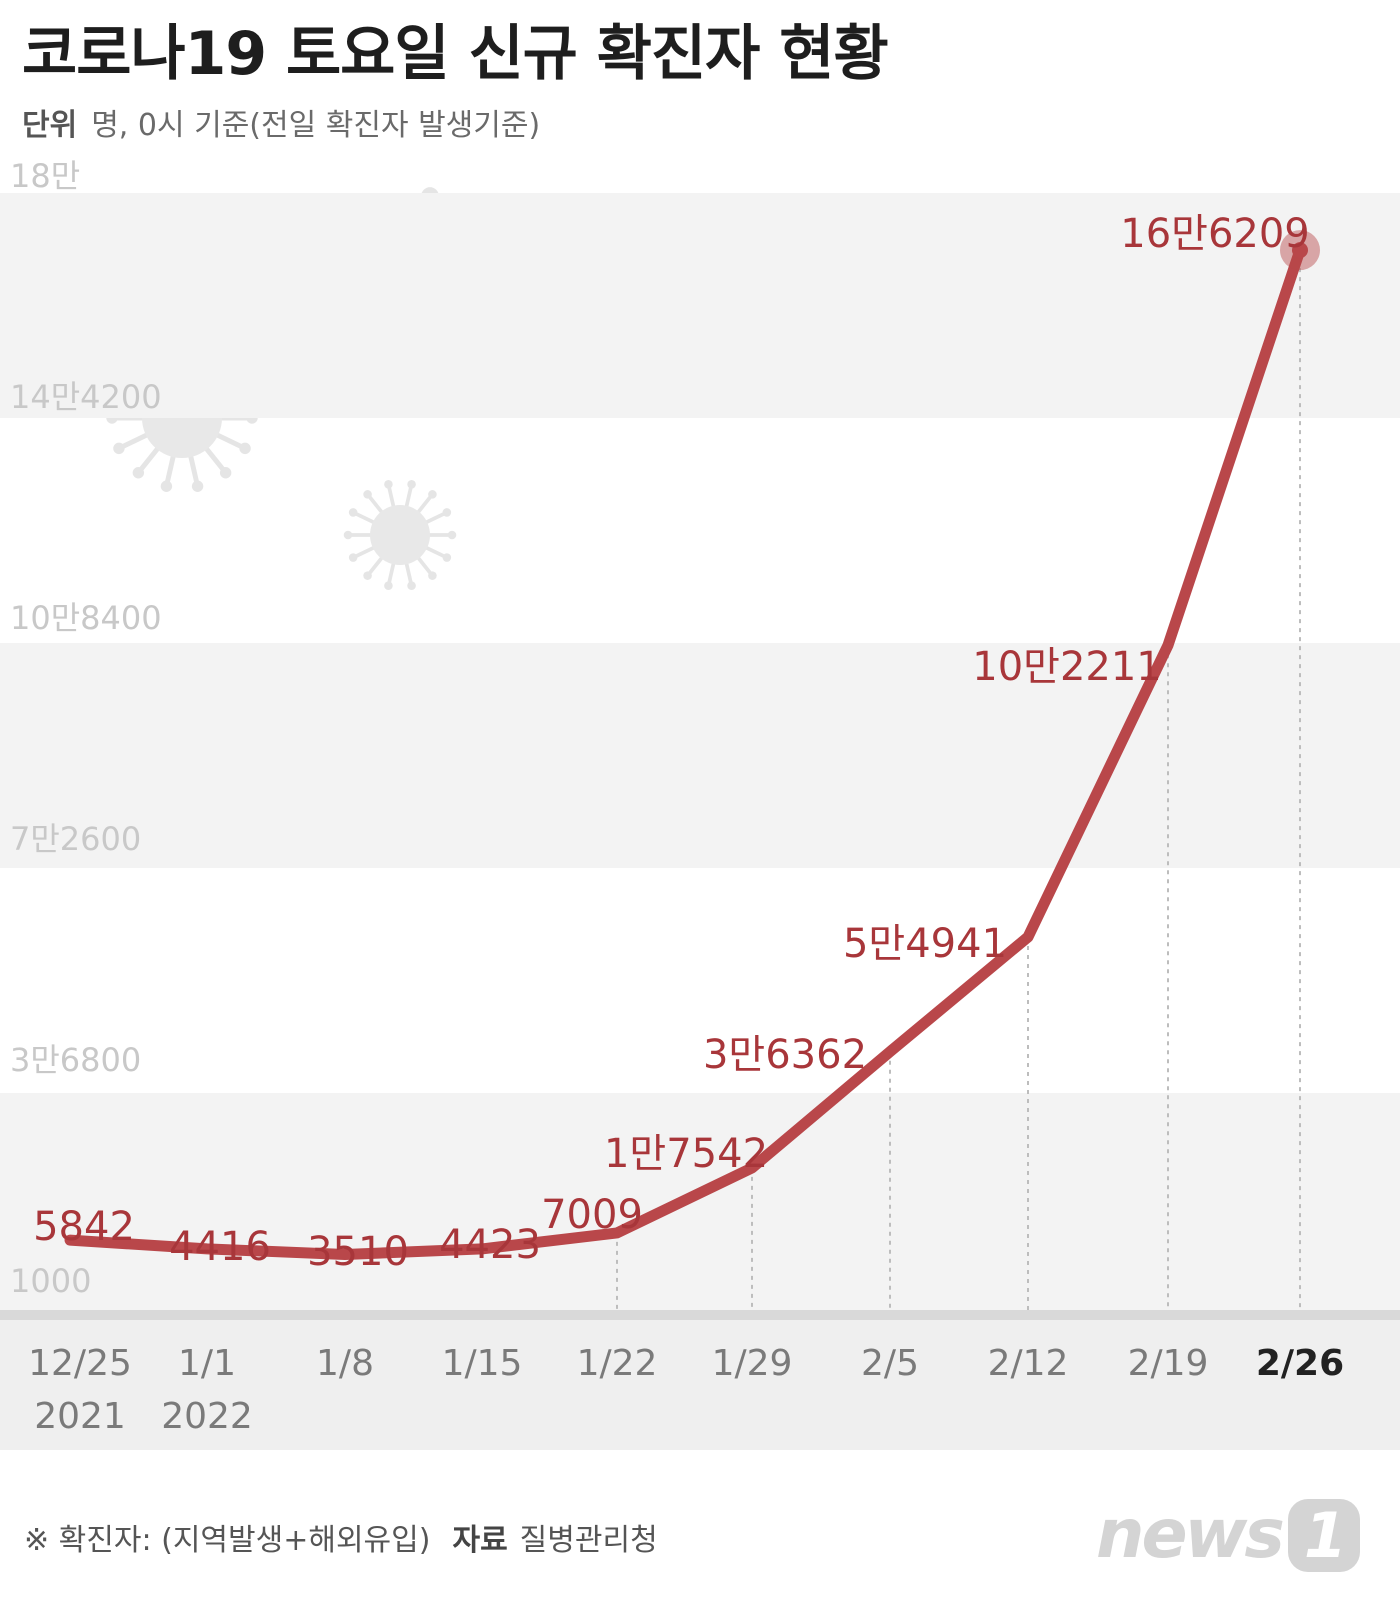 This screenshot has height=1603, width=1400. I want to click on unit-label: 단위, so click(50, 125).